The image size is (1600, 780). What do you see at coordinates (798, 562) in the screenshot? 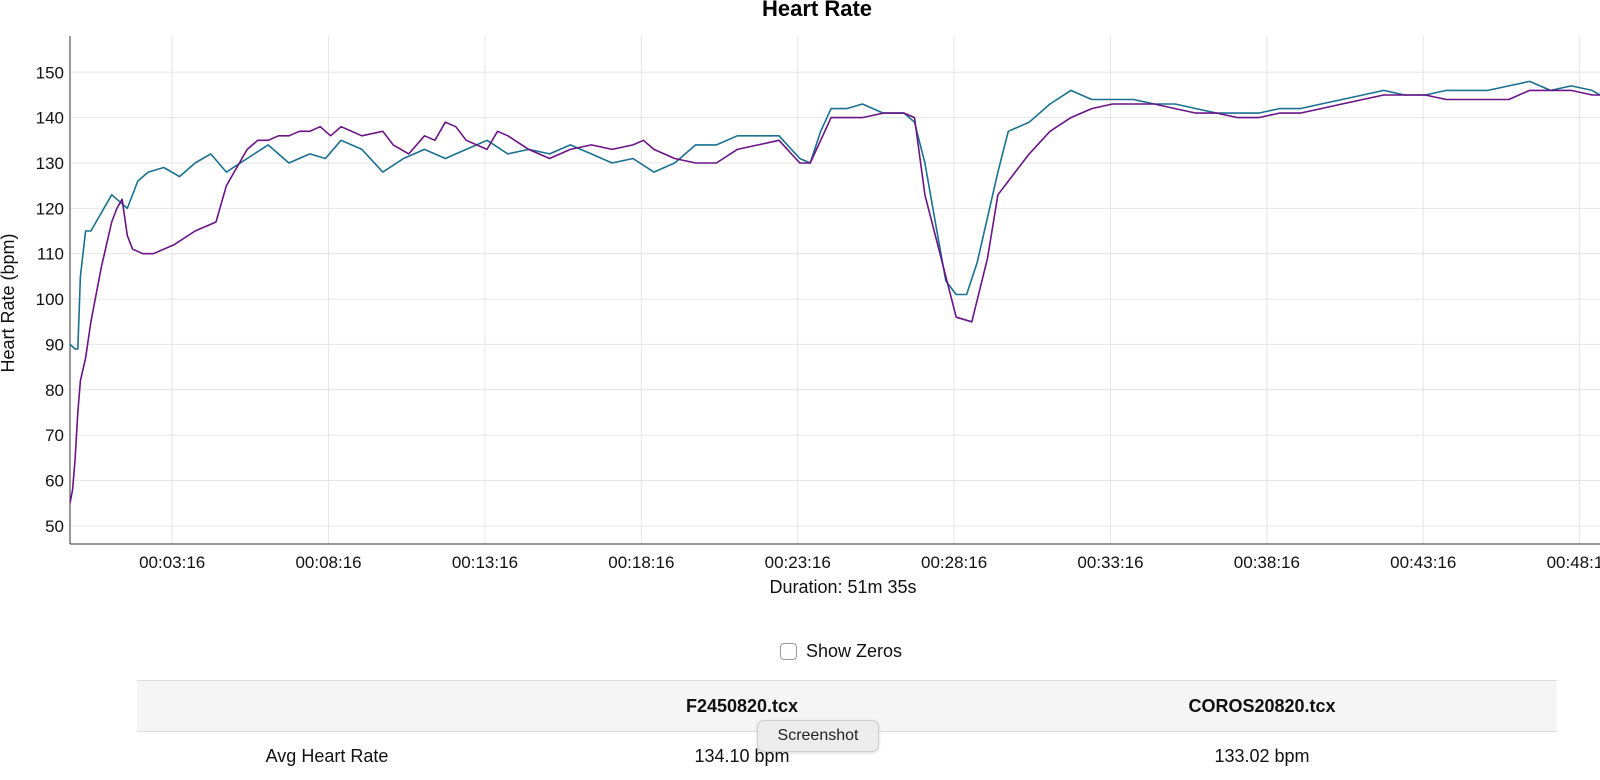
I see `x-tick-label: 00:23:16` at bounding box center [798, 562].